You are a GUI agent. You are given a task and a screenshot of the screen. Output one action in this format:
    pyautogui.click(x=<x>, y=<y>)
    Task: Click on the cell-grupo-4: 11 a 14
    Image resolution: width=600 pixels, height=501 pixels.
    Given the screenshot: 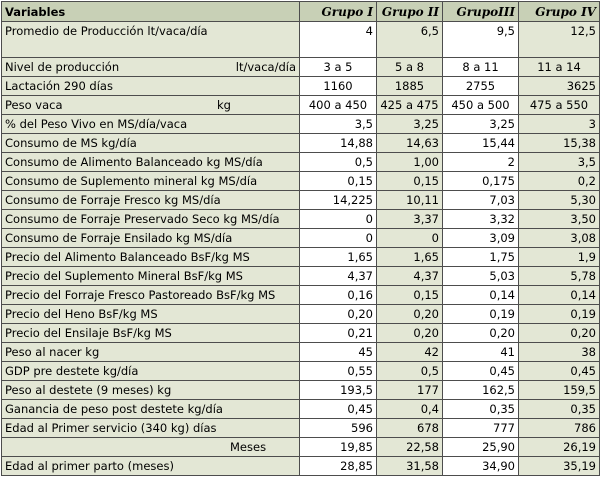 What is the action you would take?
    pyautogui.click(x=559, y=67)
    